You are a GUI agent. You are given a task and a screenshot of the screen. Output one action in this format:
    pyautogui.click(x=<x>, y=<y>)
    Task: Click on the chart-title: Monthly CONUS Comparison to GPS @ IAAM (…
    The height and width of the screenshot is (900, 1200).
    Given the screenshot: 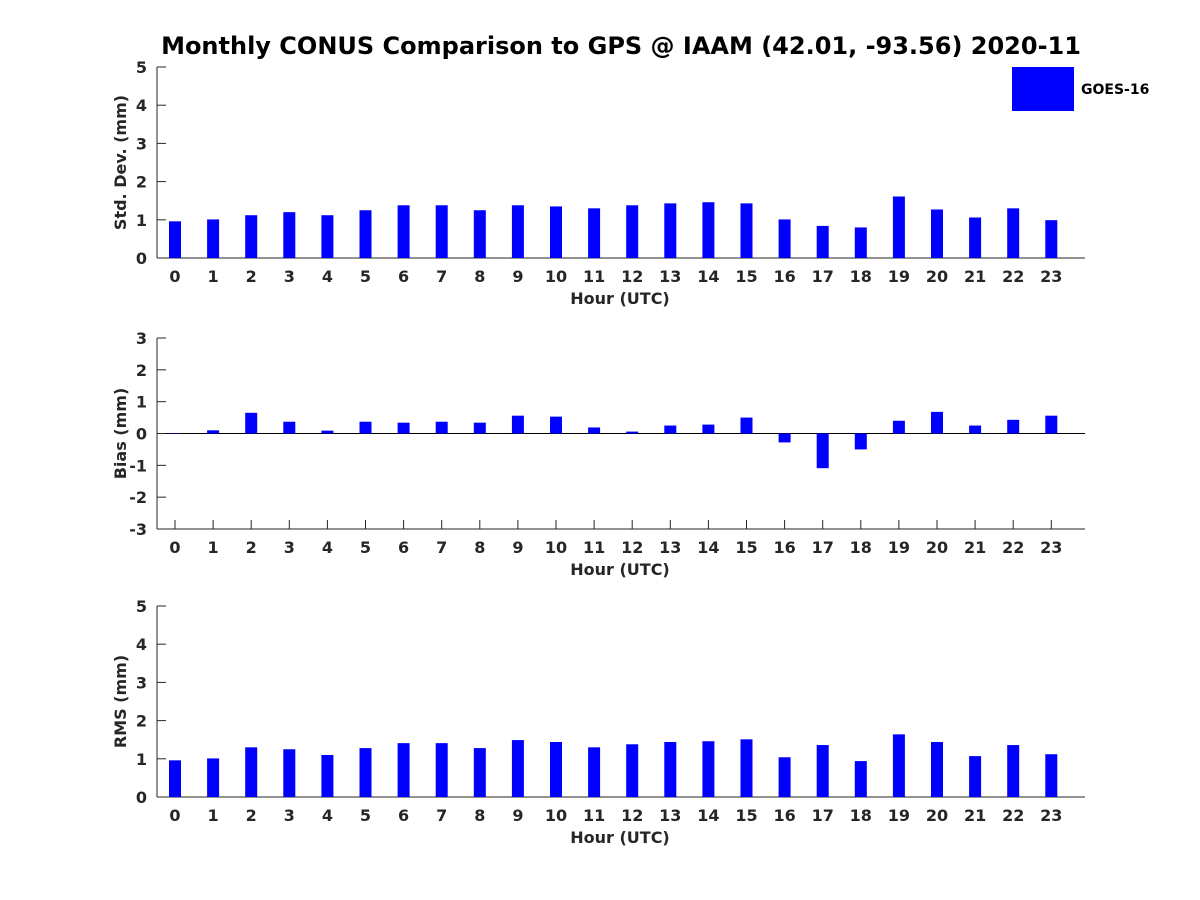 What is the action you would take?
    pyautogui.click(x=621, y=46)
    